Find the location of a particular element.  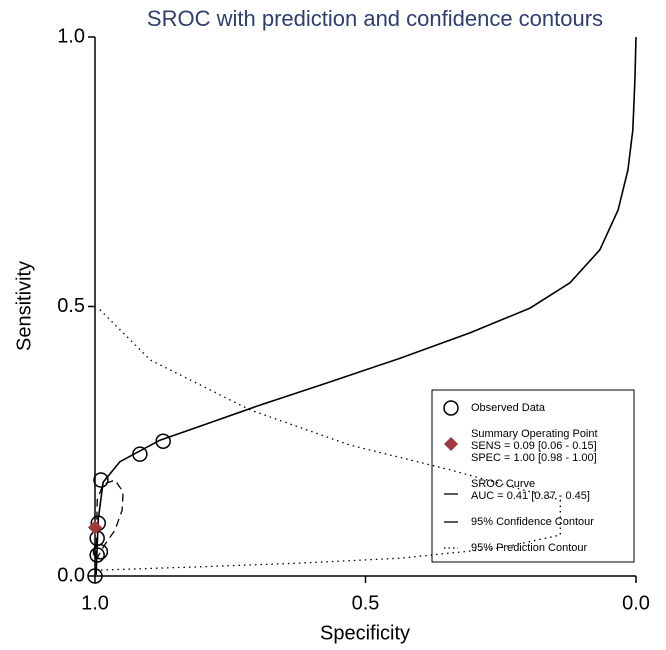

legend-detail: AUC = 0.41 [0.37 - 0.45] is located at coordinates (530, 496).